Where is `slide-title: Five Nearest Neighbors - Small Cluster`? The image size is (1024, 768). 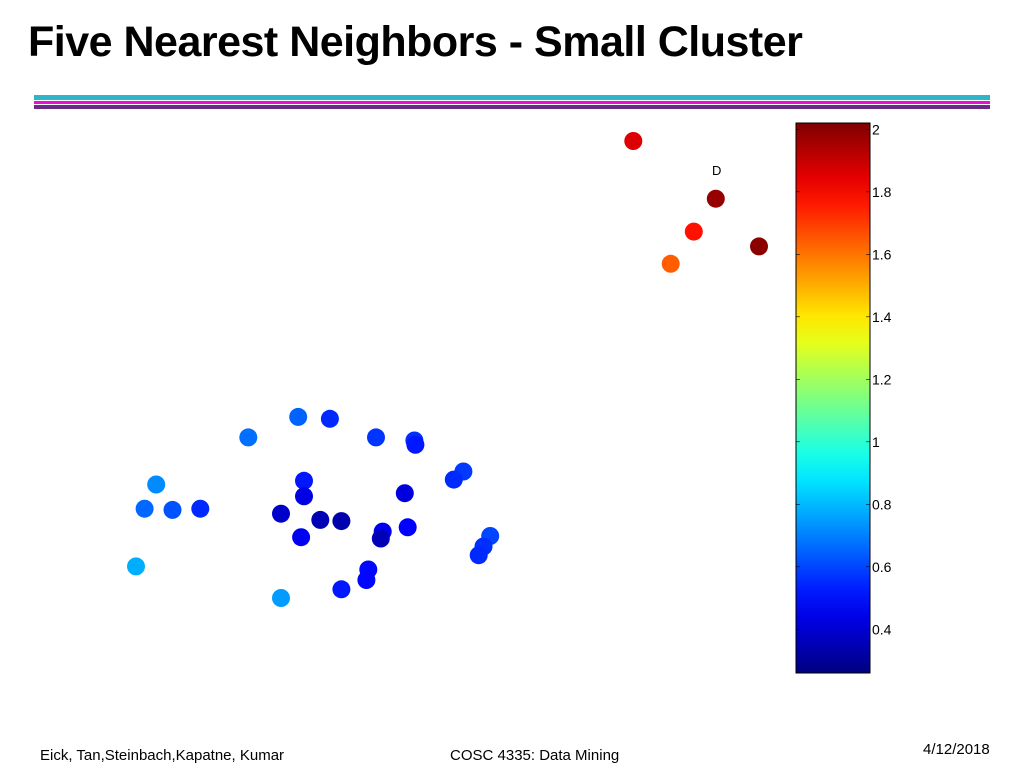
slide-title: Five Nearest Neighbors - Small Cluster is located at coordinates (415, 42).